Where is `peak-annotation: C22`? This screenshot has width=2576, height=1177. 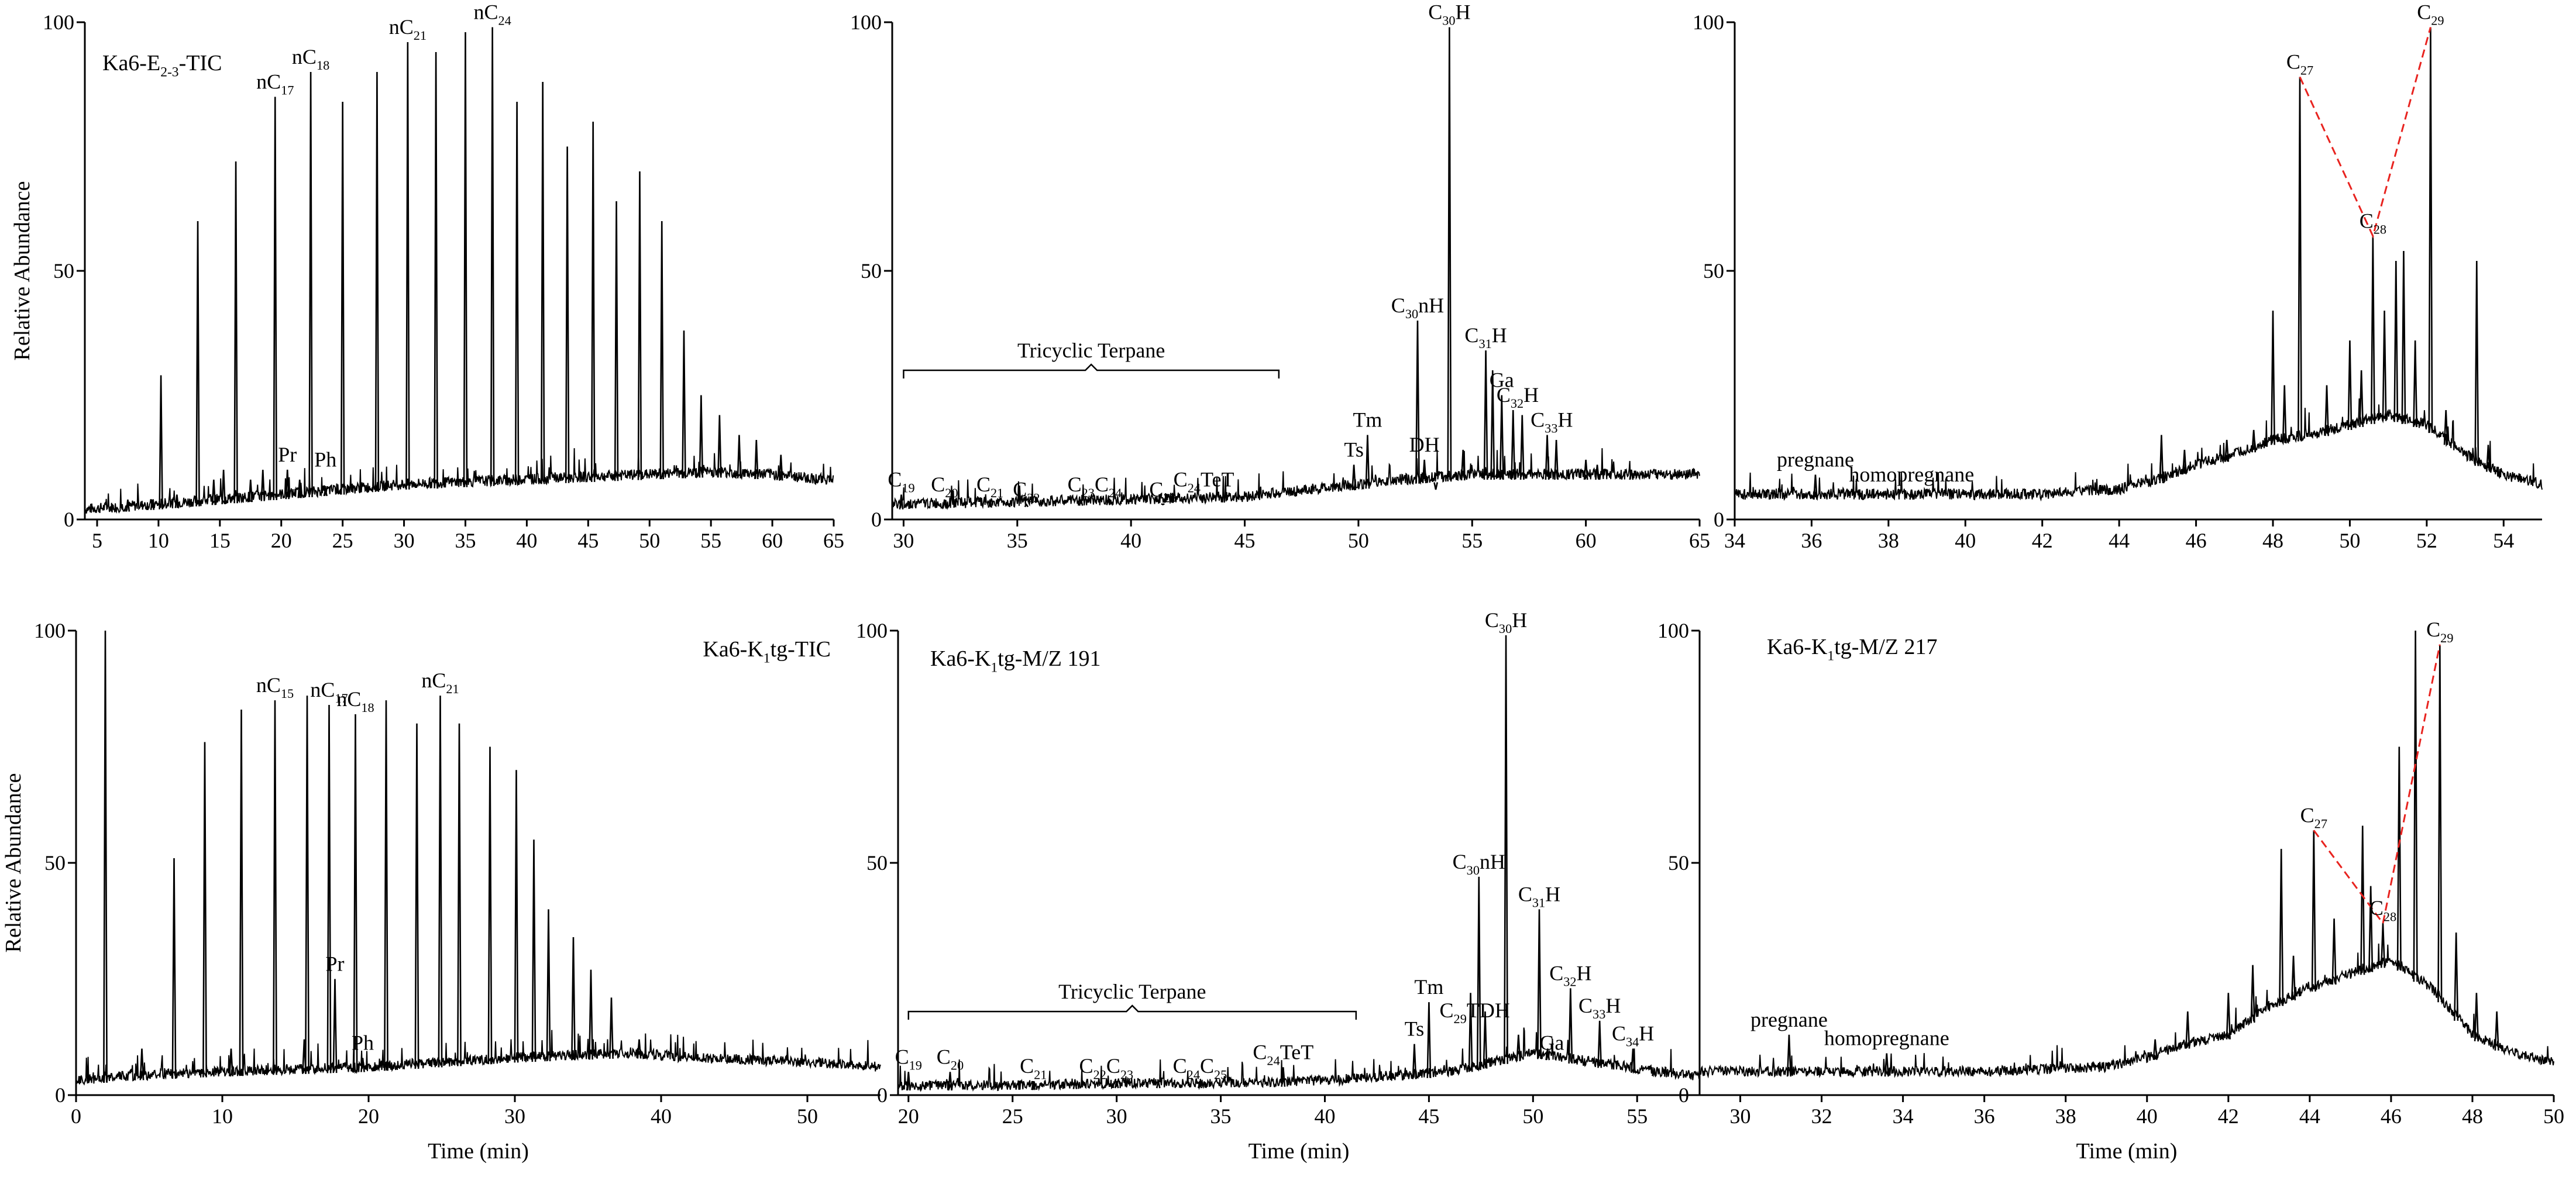
peak-annotation: C22 is located at coordinates (1026, 491).